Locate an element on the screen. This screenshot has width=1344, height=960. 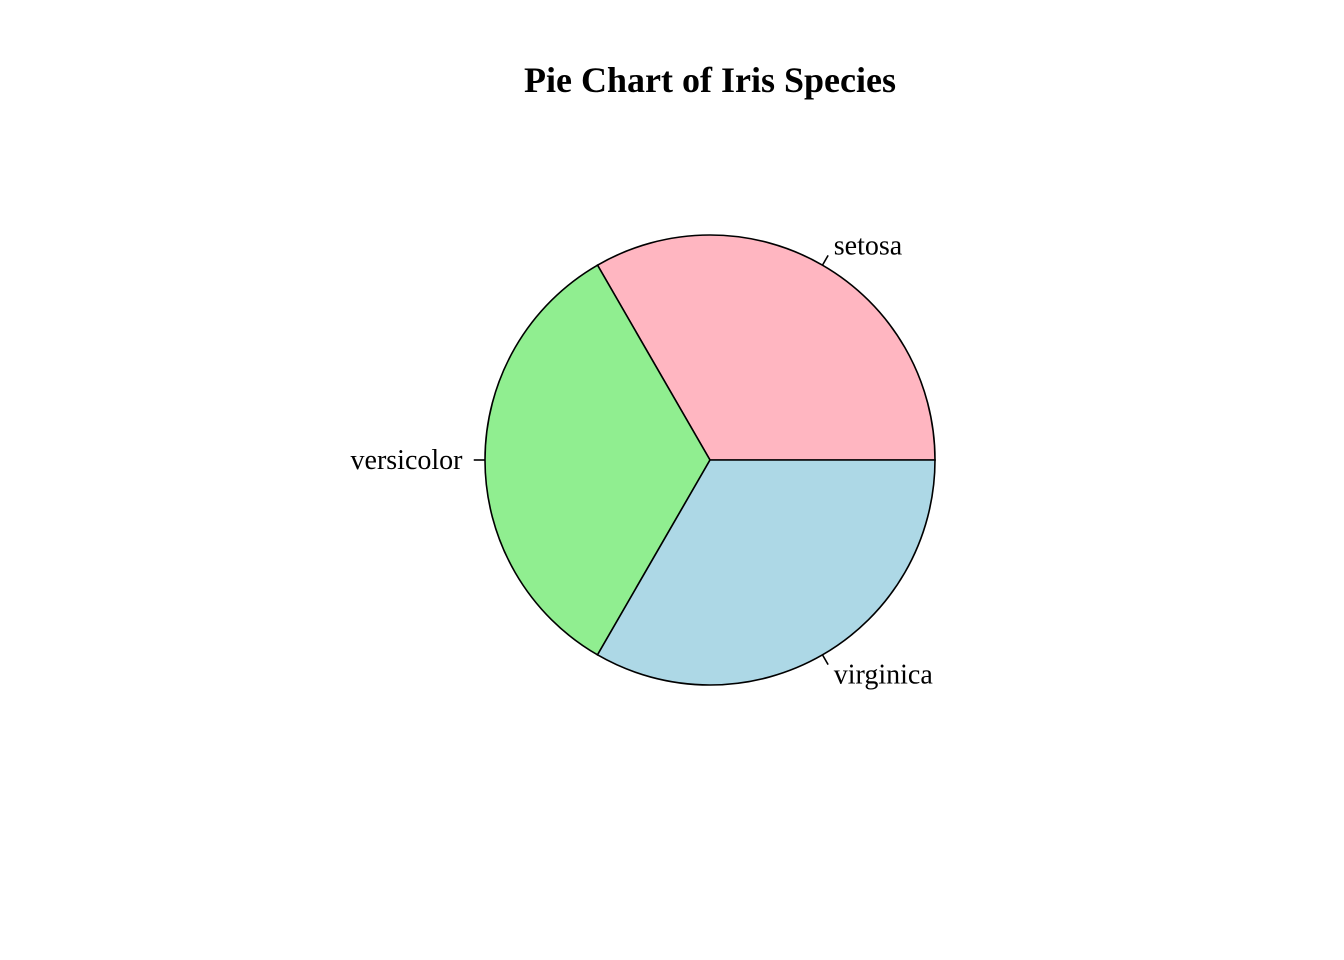
slice-label-virginica: virginica is located at coordinates (884, 674).